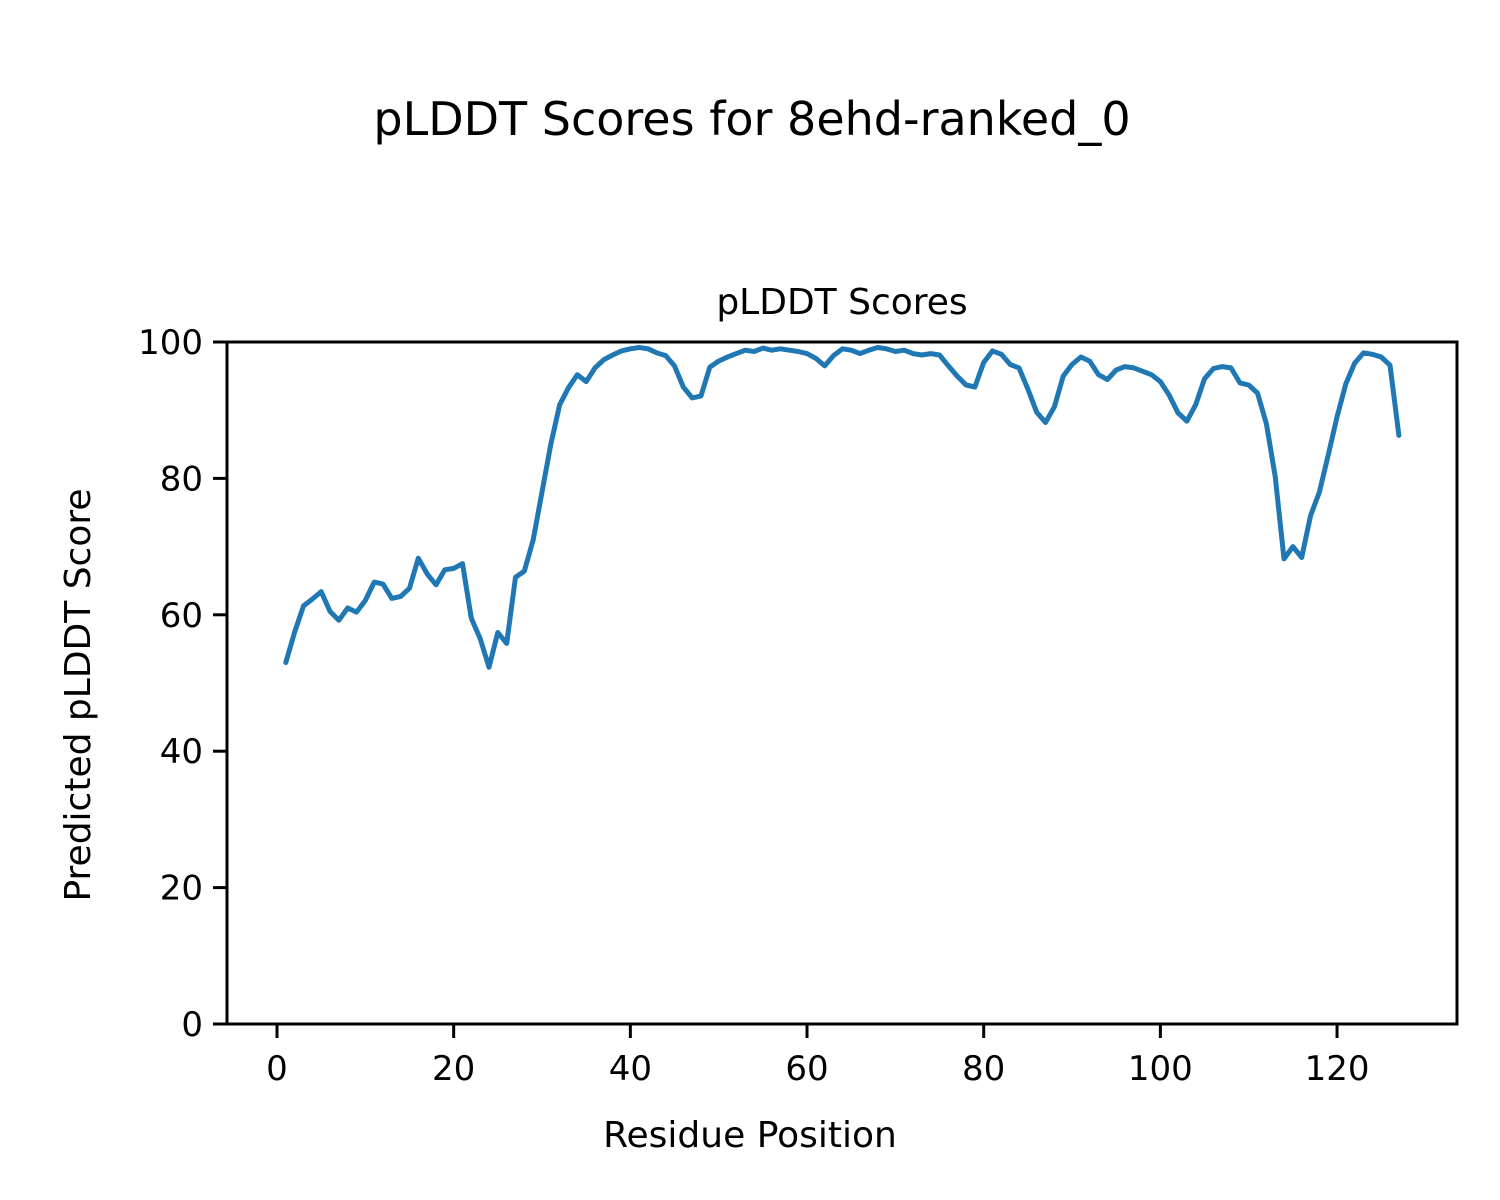 Image resolution: width=1500 pixels, height=1200 pixels. Describe the element at coordinates (78, 694) in the screenshot. I see `y-axis-label: Predicted pLDDT Score` at that location.